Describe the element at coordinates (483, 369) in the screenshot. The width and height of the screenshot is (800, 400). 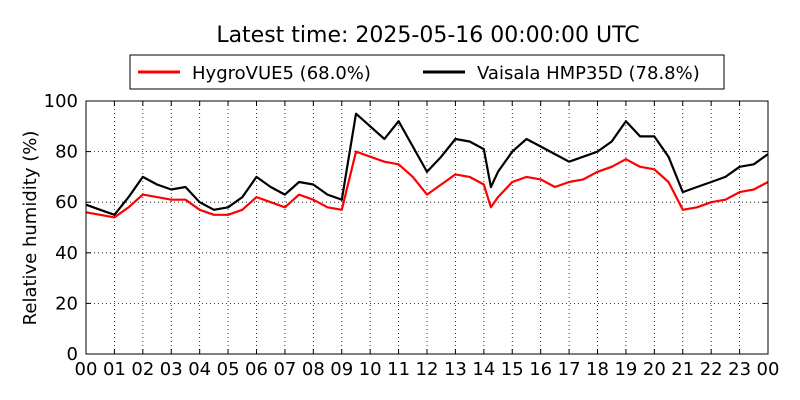
I see `x-tick-label: 14` at that location.